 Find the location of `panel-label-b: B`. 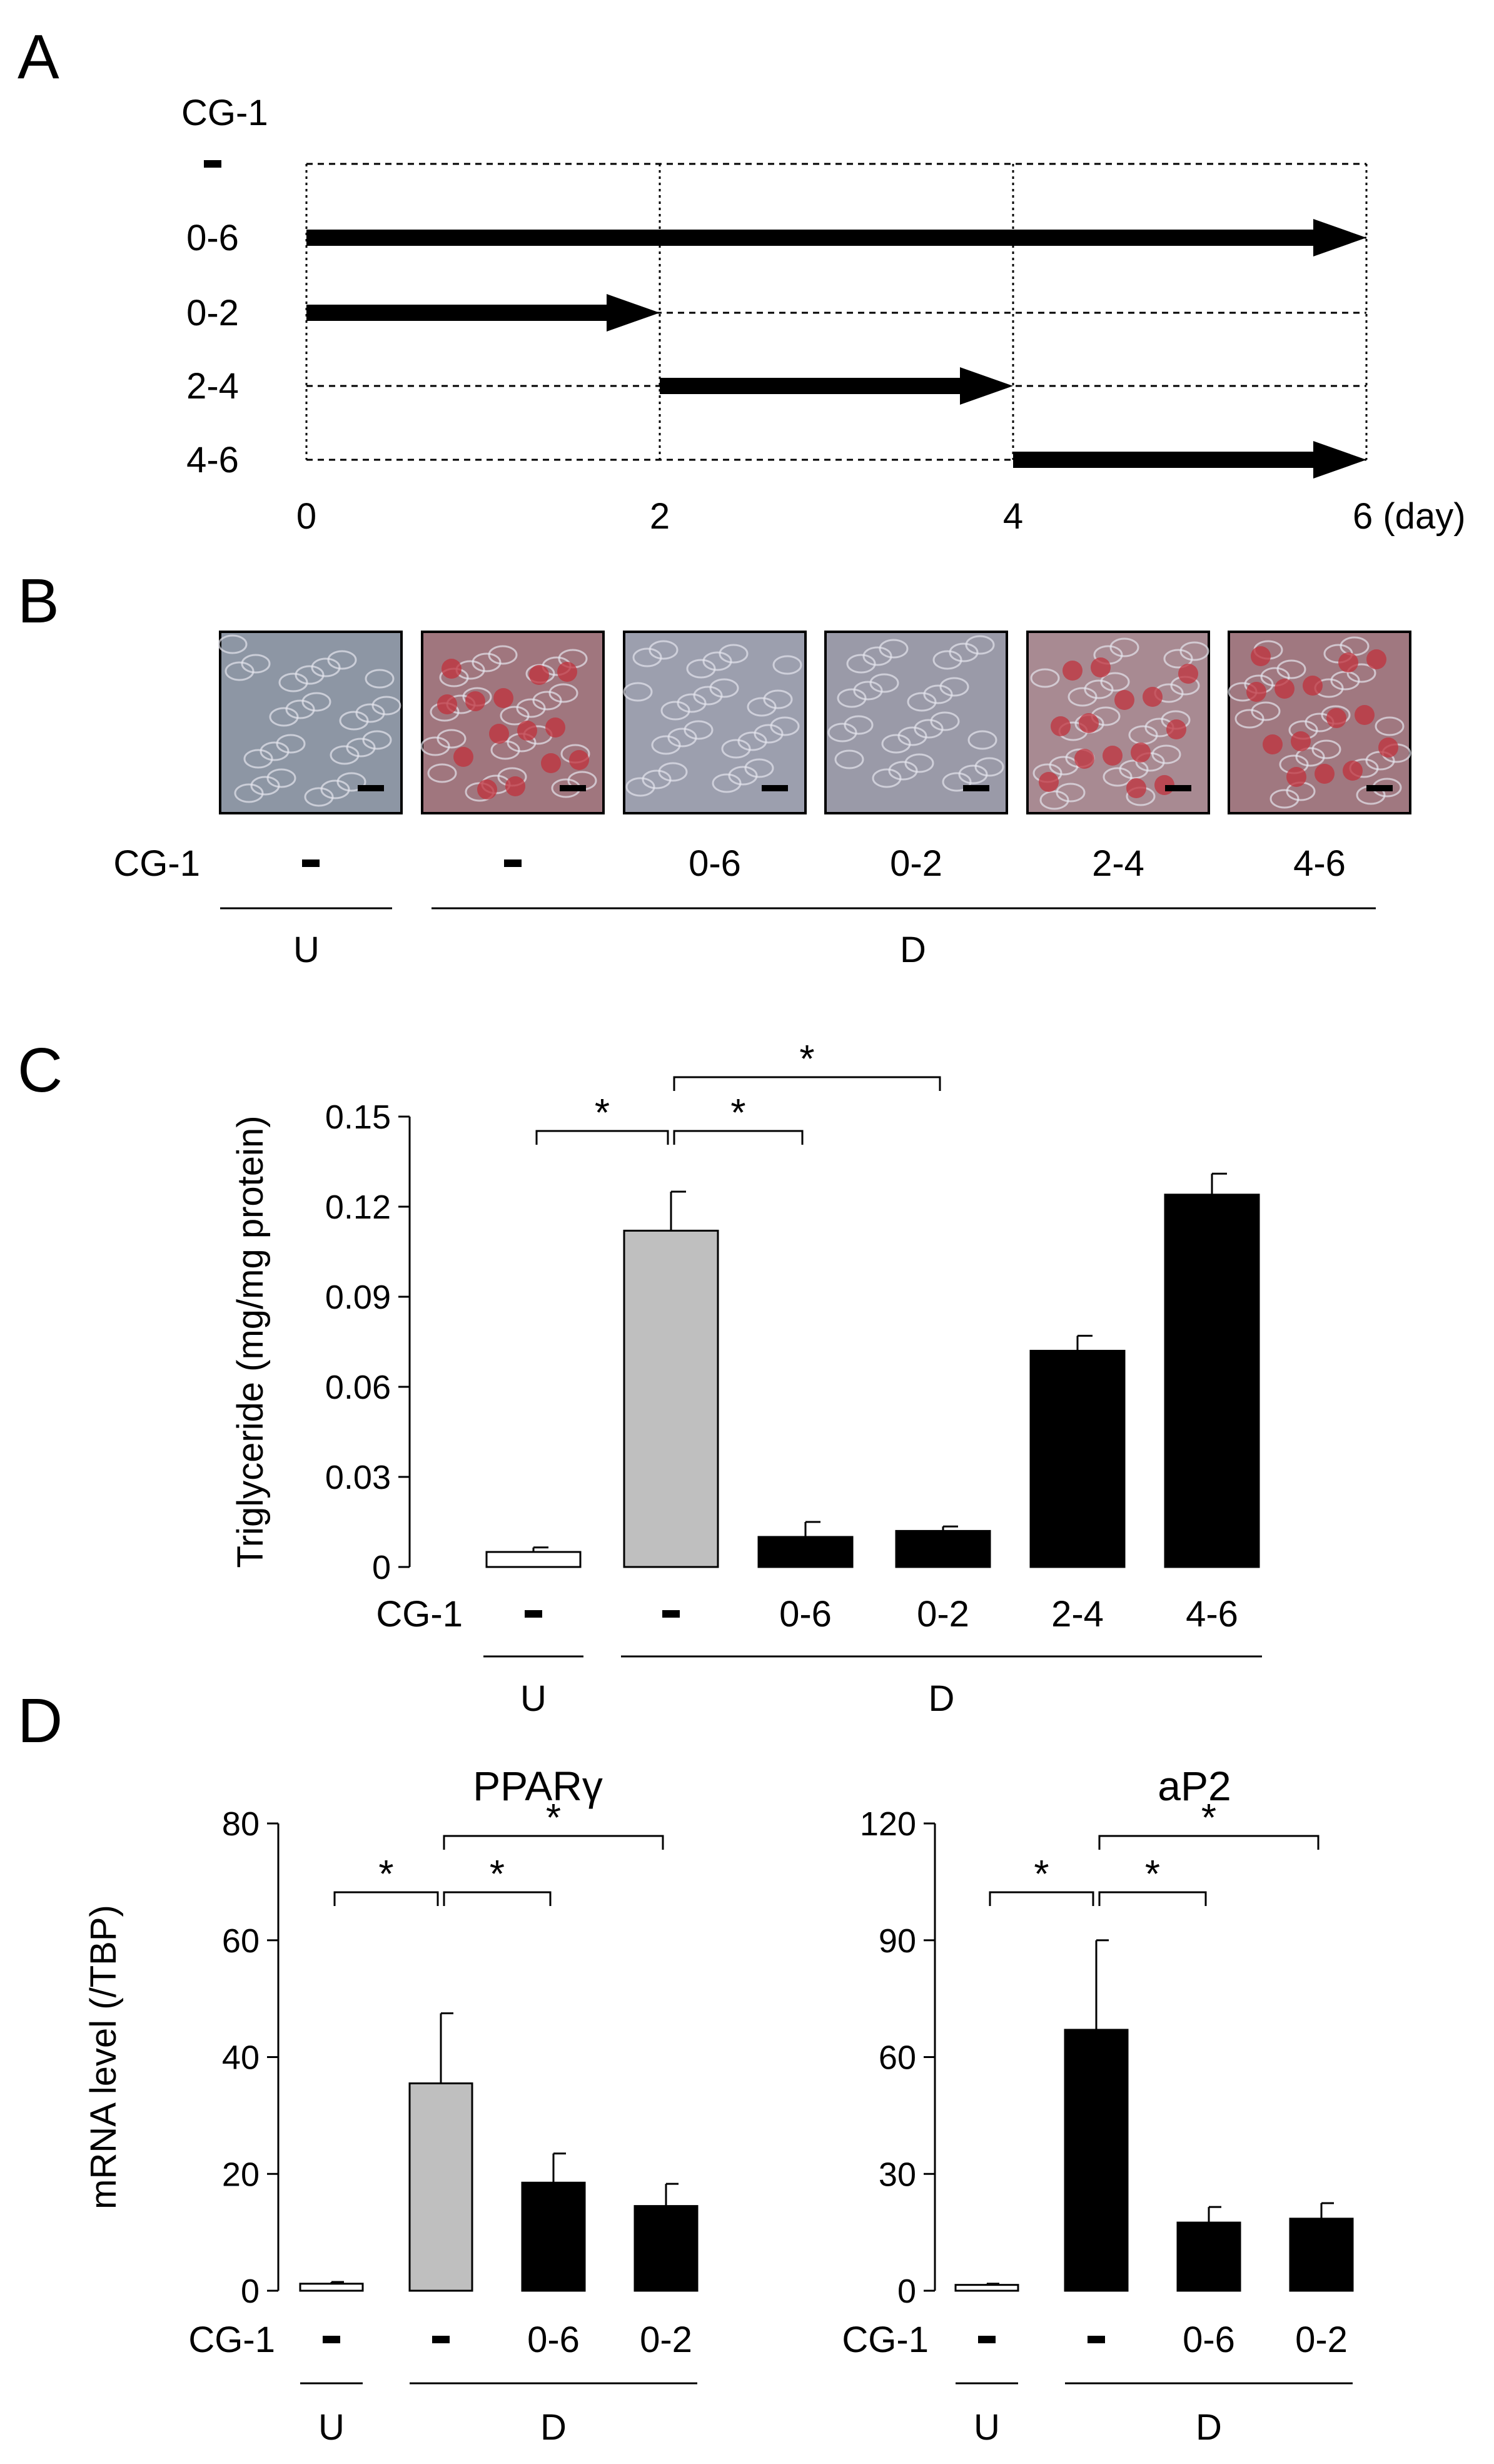

panel-label-b: B is located at coordinates (38, 601).